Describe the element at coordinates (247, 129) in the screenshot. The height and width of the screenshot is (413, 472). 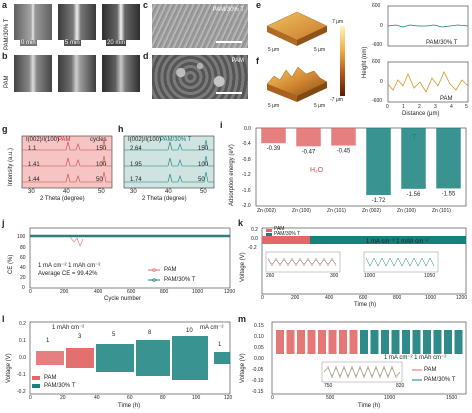
I see `bar-i-ytick: 0.0` at that location.